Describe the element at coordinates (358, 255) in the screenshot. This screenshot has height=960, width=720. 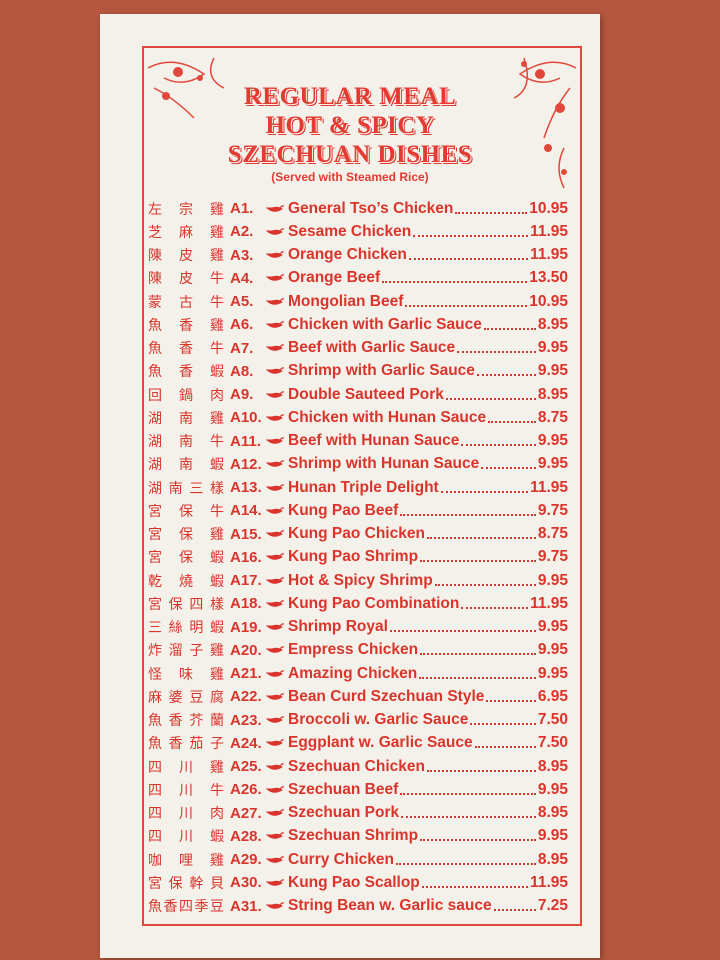
I see `menu-item: 陳皮雞 A3. Orange Chicken 11.95` at that location.